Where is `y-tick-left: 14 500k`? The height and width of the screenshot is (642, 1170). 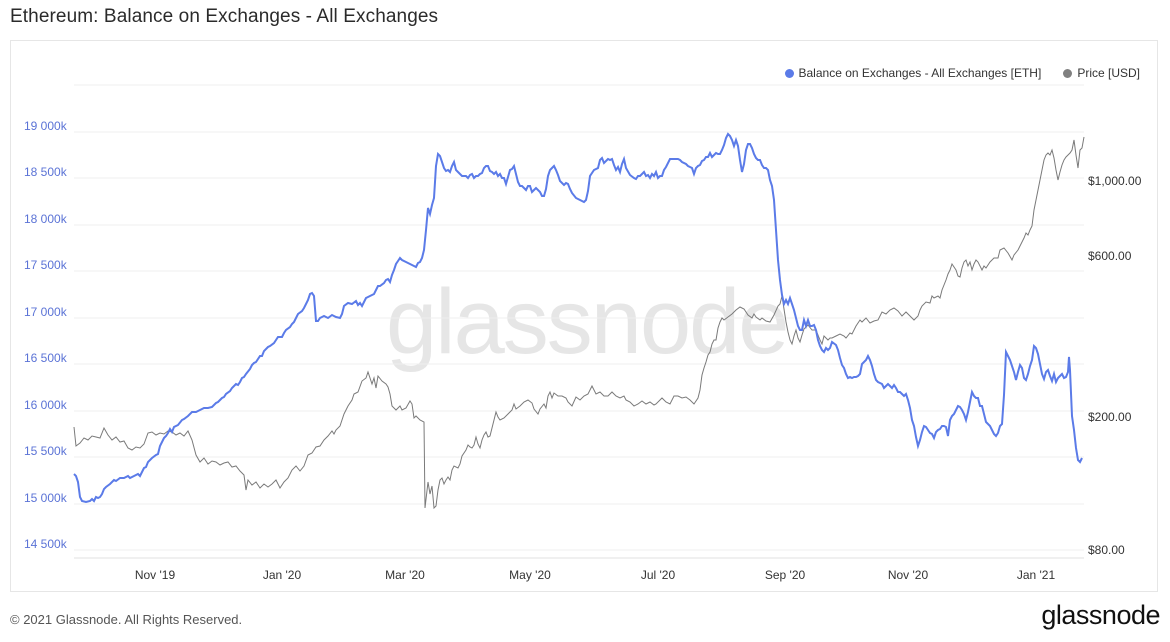 y-tick-left: 14 500k is located at coordinates (45, 544).